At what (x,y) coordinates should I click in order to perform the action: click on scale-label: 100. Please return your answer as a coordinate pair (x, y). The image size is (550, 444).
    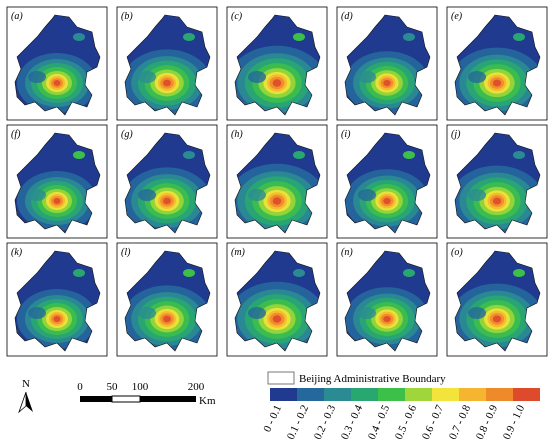
    Looking at the image, I should click on (140, 387).